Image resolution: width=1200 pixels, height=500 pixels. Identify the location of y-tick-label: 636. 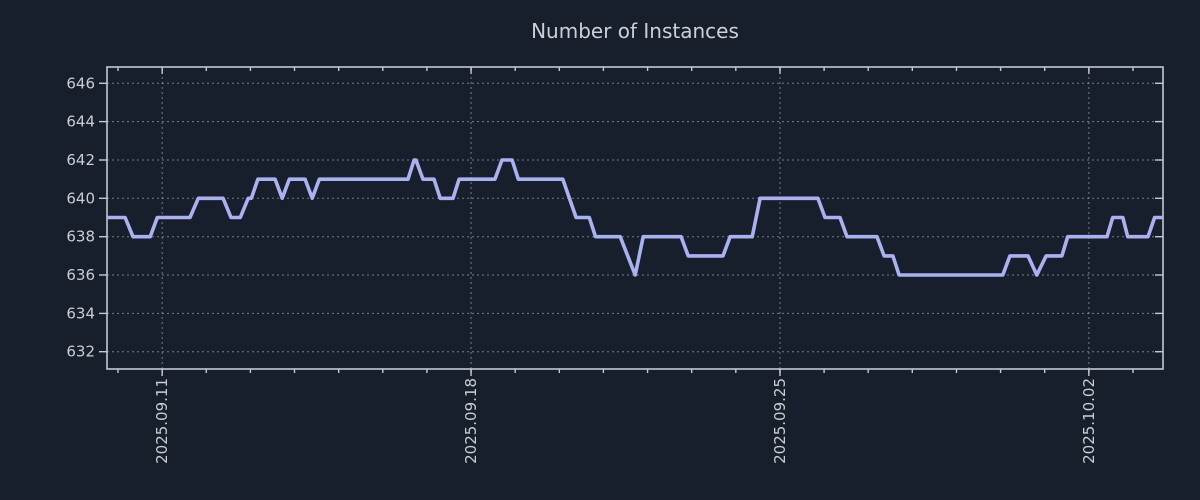
(80, 275).